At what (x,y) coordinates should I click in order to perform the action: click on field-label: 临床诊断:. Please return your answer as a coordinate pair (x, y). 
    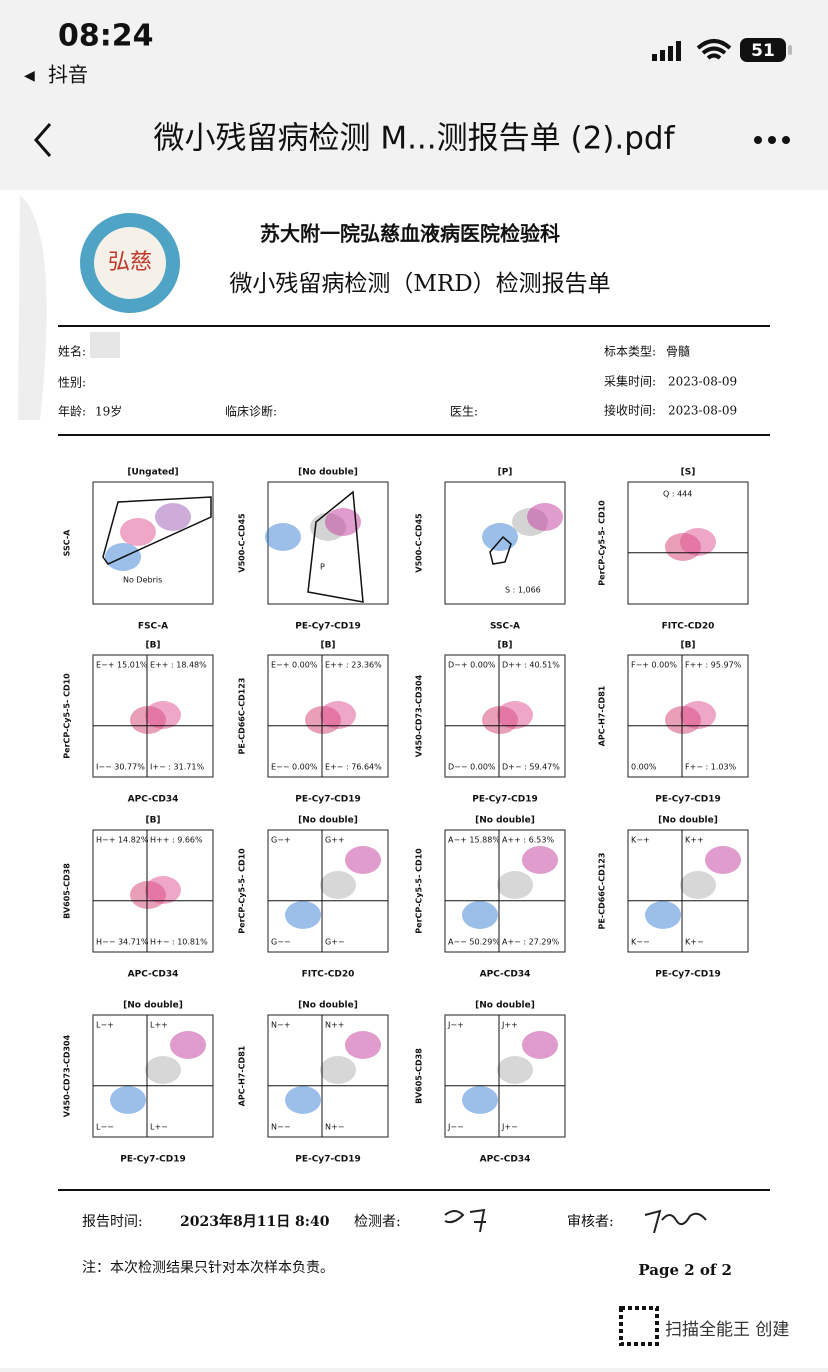
    Looking at the image, I should click on (251, 411).